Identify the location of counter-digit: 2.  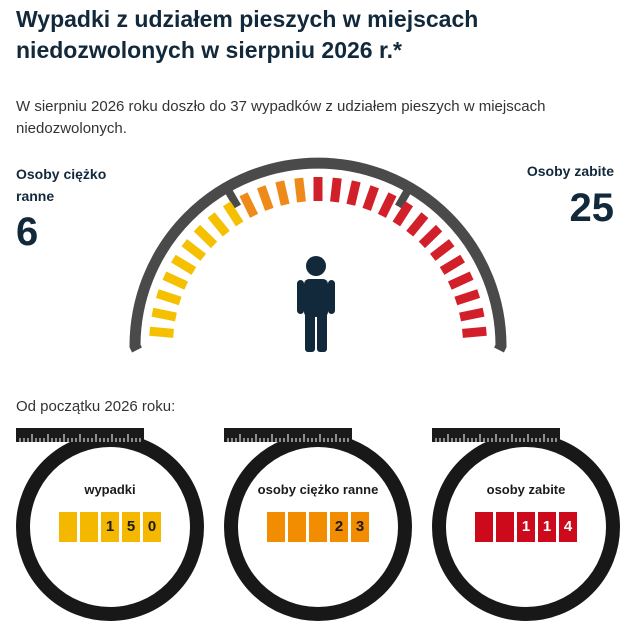
(339, 527).